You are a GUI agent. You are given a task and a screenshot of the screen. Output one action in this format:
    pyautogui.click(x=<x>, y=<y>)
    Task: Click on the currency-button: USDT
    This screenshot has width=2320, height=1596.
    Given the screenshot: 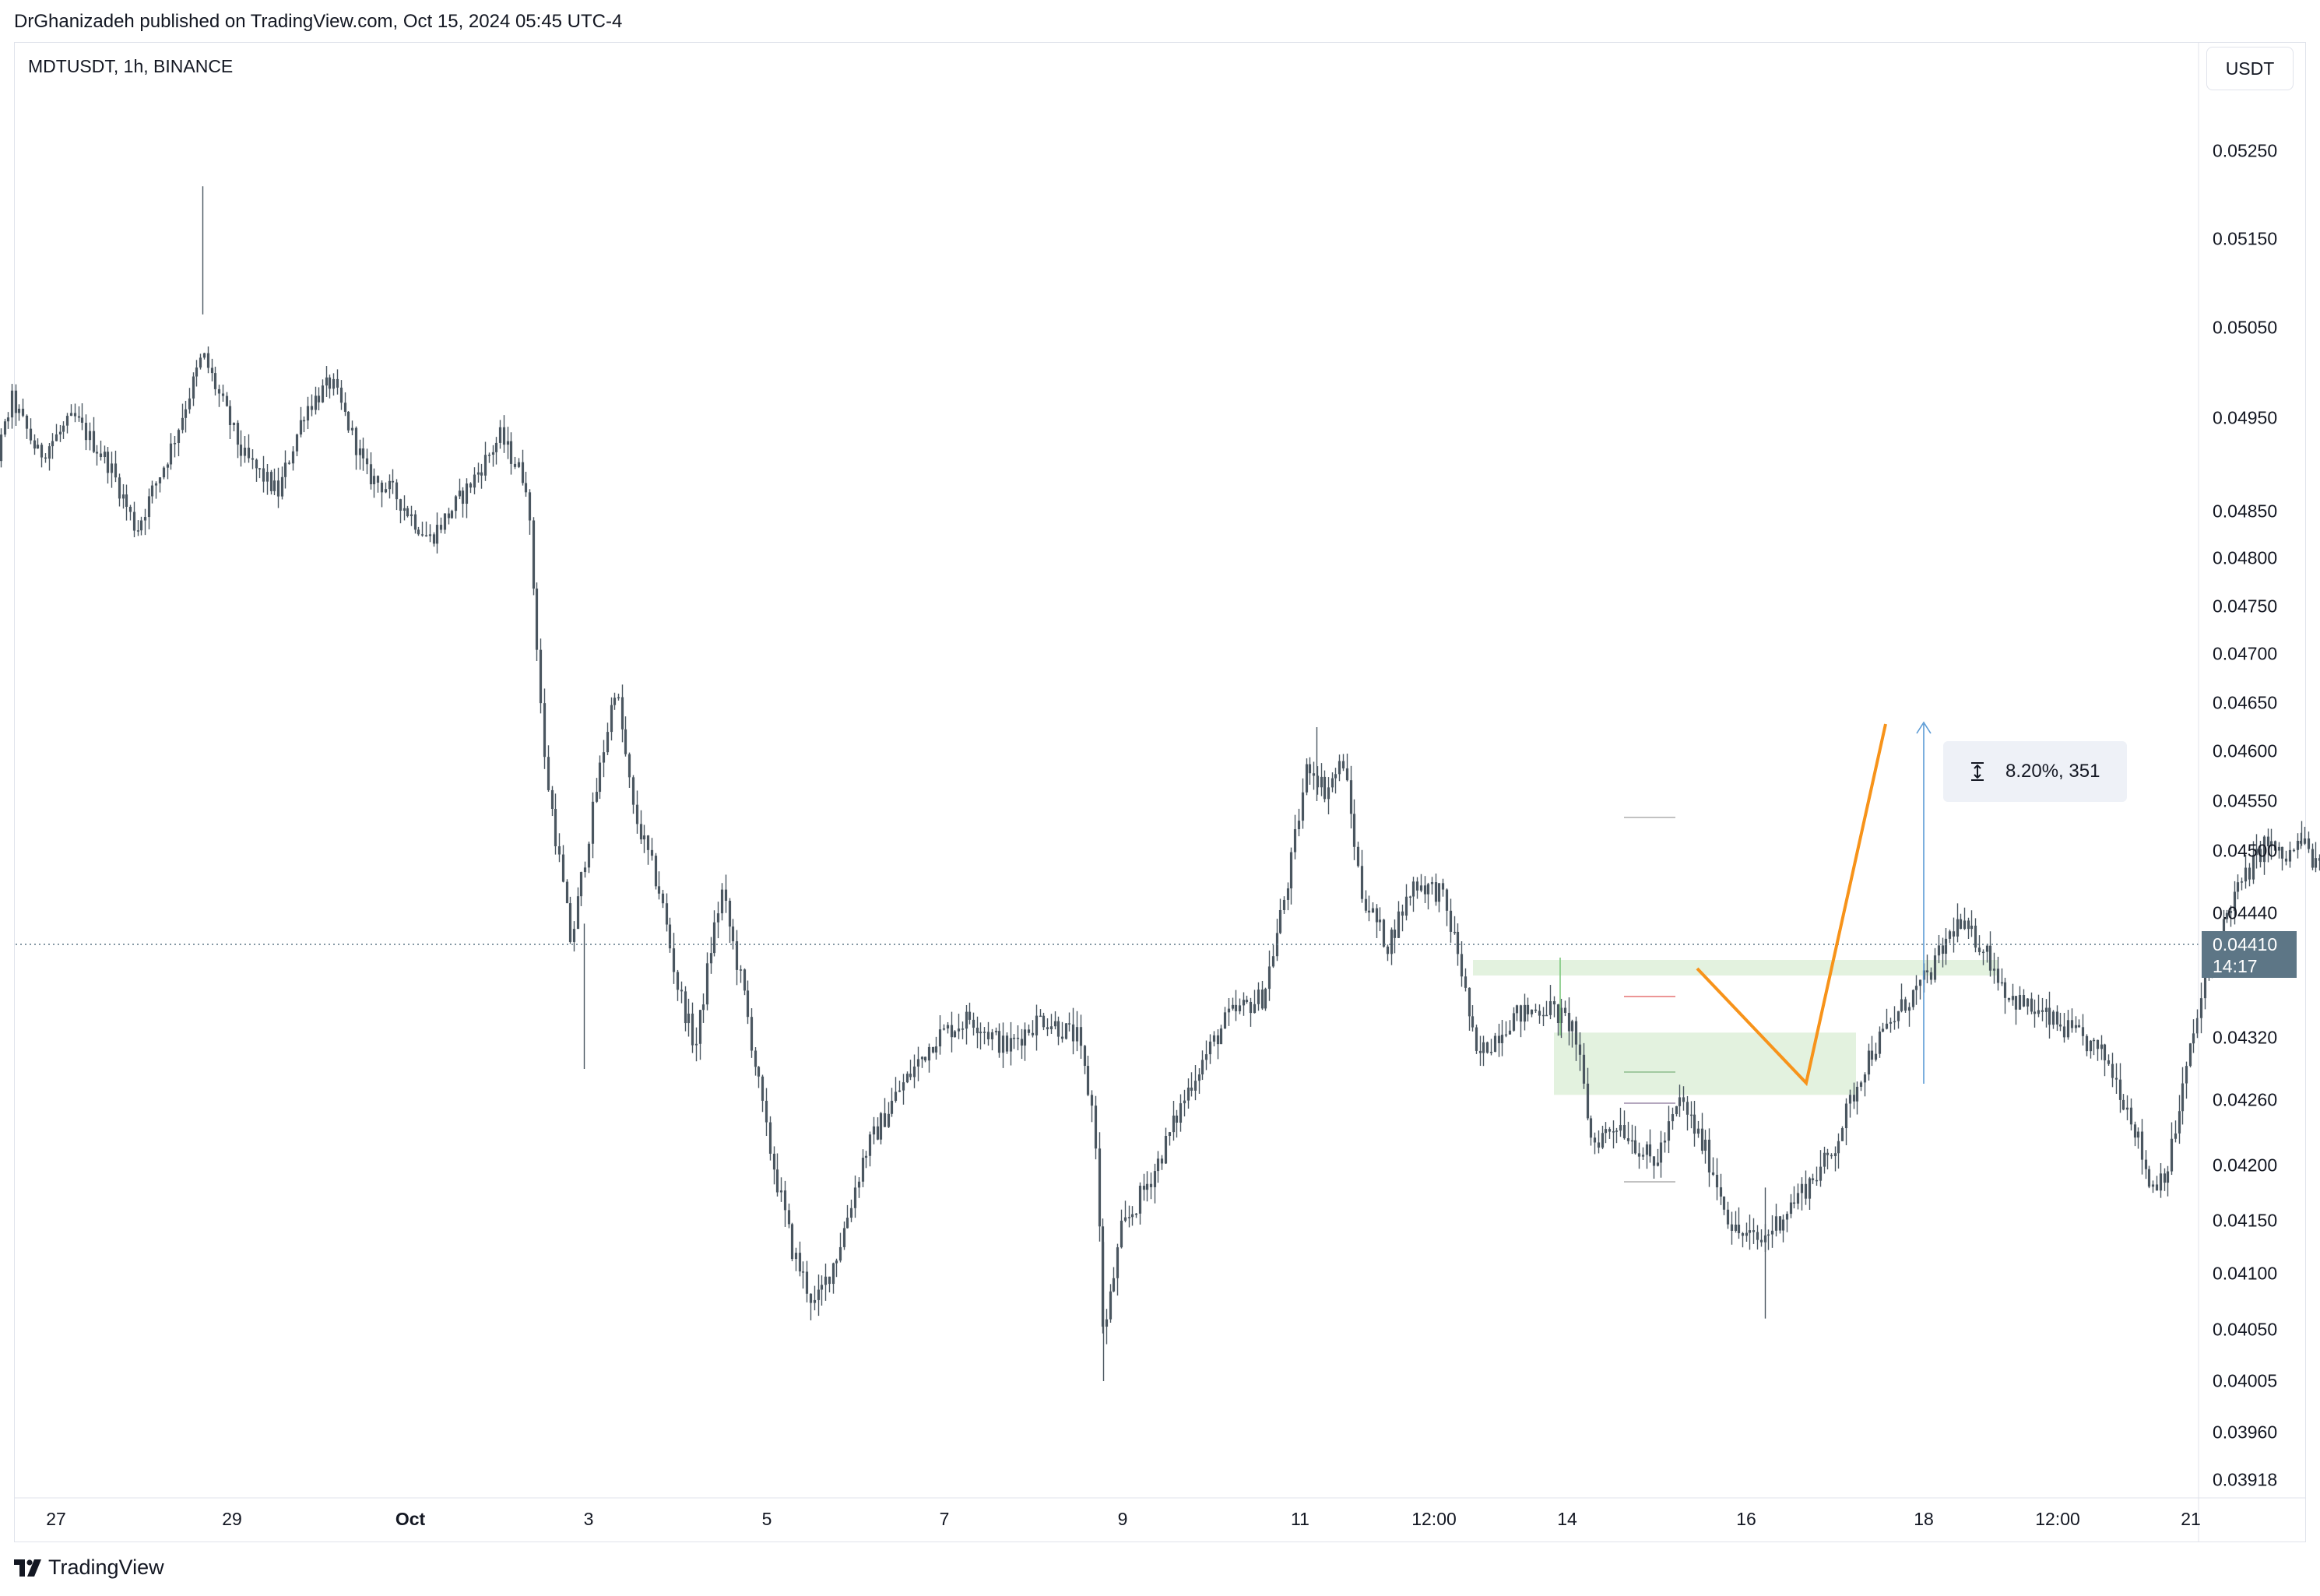 What is the action you would take?
    pyautogui.click(x=2250, y=68)
    